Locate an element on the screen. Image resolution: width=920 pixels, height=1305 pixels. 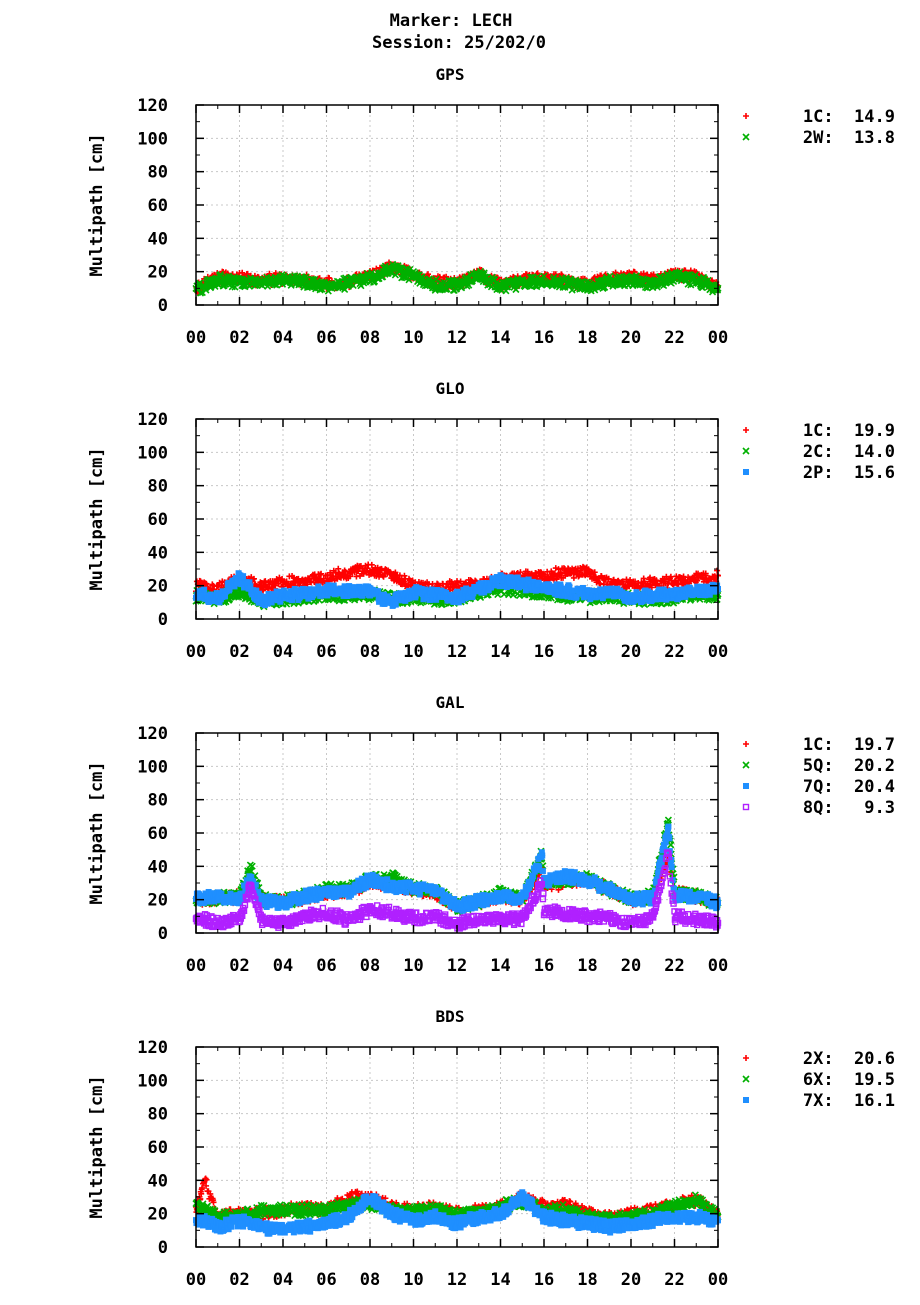
panel-title: GAL is located at coordinates (450, 702).